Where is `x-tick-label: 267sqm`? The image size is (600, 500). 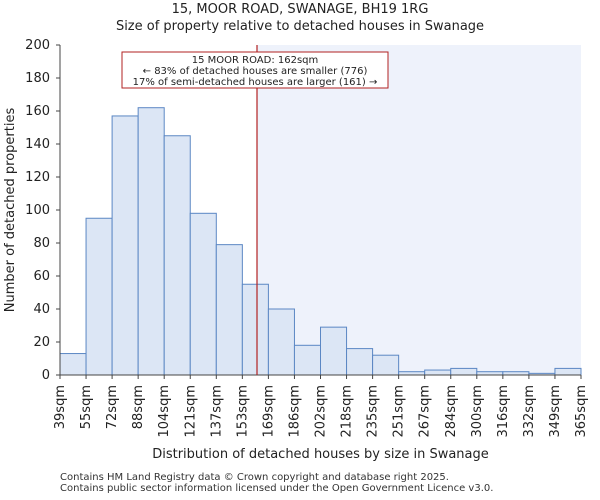 x-tick-label: 267sqm is located at coordinates (425, 411).